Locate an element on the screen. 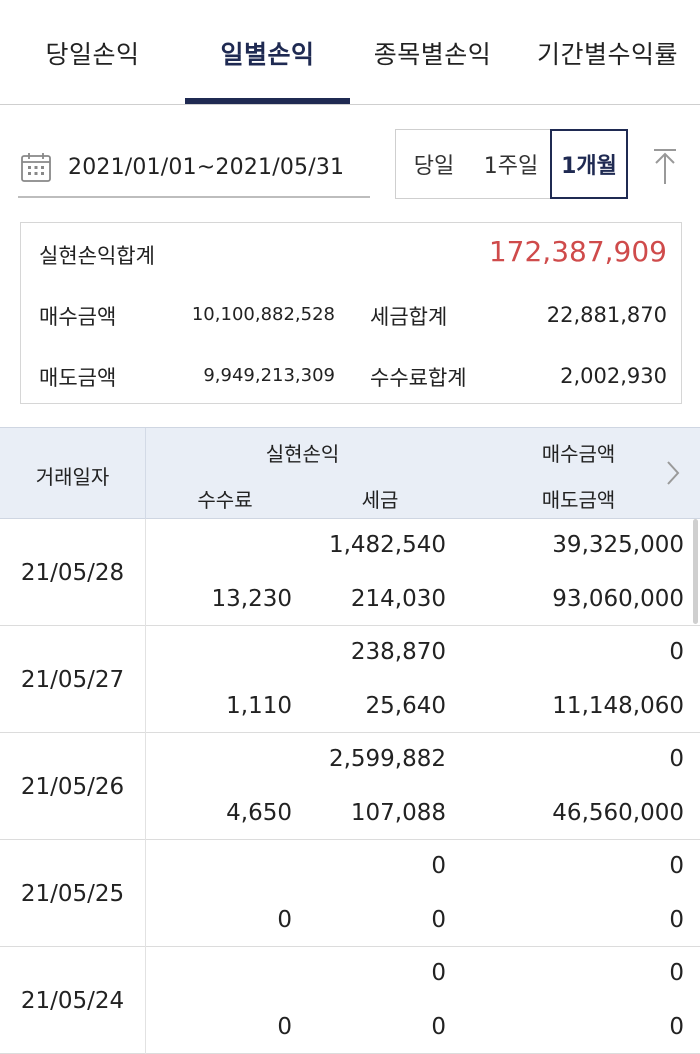 The height and width of the screenshot is (1054, 700). period-1week-button: 1주일 is located at coordinates (511, 166).